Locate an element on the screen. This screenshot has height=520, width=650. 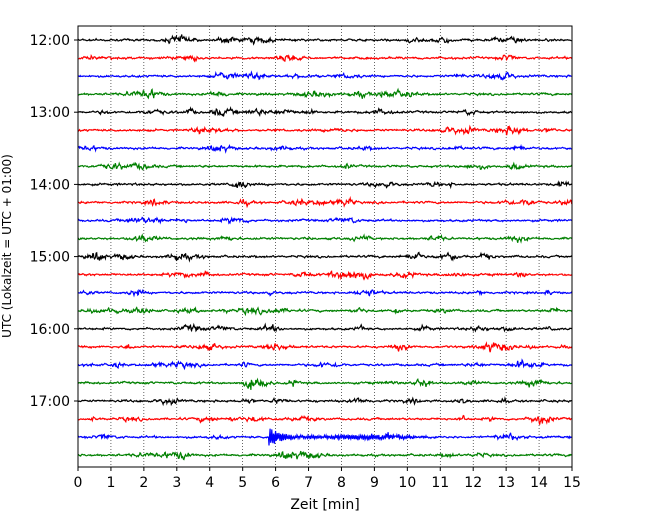
x-tick-label: 6 is located at coordinates (275, 483).